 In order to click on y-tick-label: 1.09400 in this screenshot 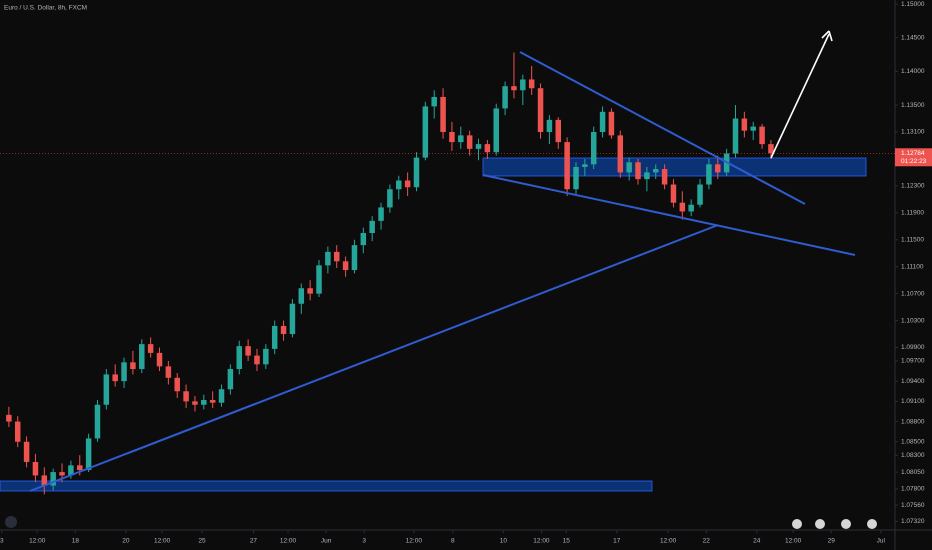, I will do `click(913, 381)`.